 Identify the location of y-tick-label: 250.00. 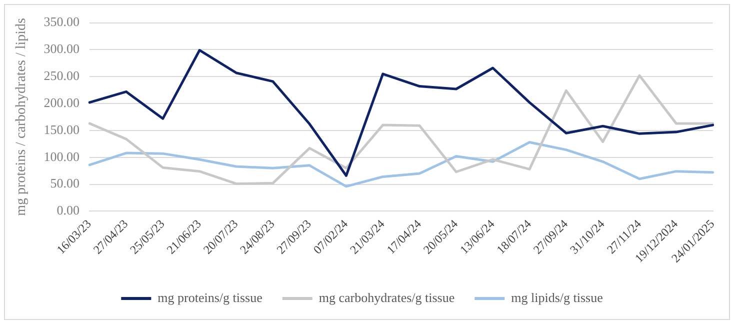
(62, 76).